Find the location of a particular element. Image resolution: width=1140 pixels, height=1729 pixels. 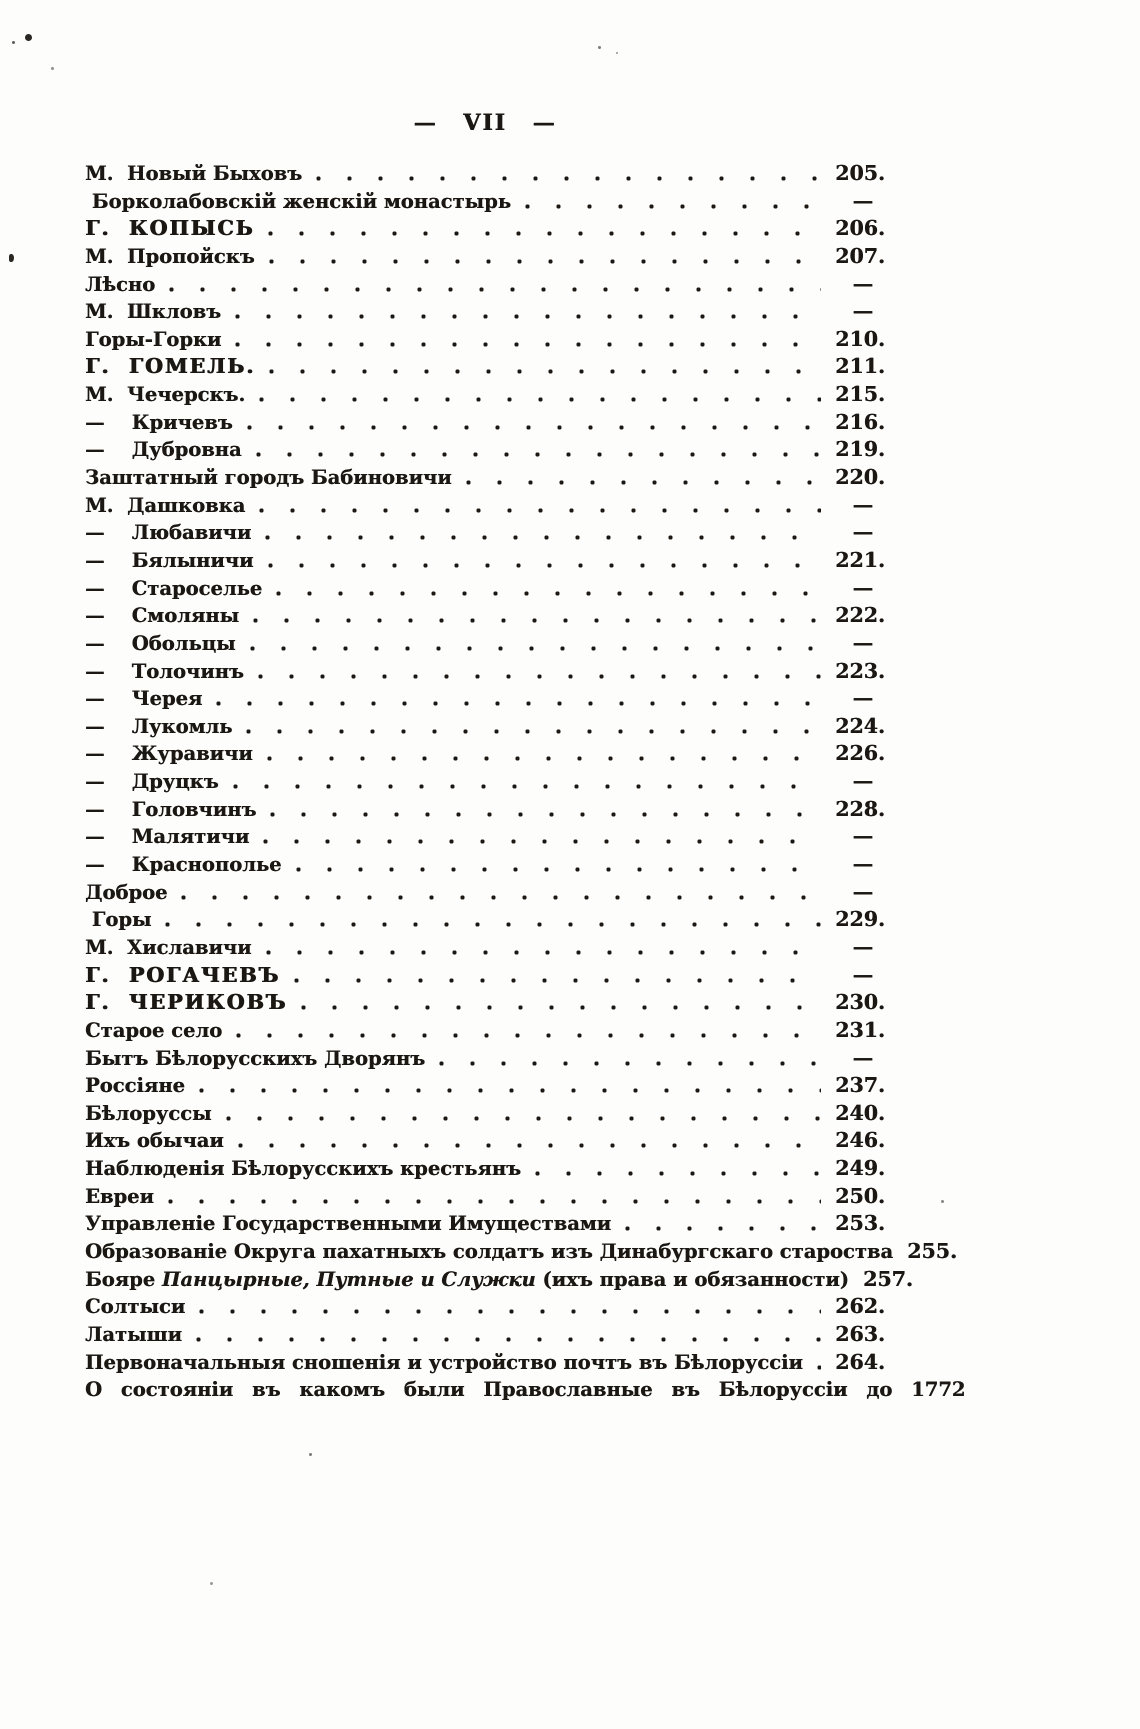

toc-entry-title-italic: Панцырные, Путные и Служки is located at coordinates (348, 1279).